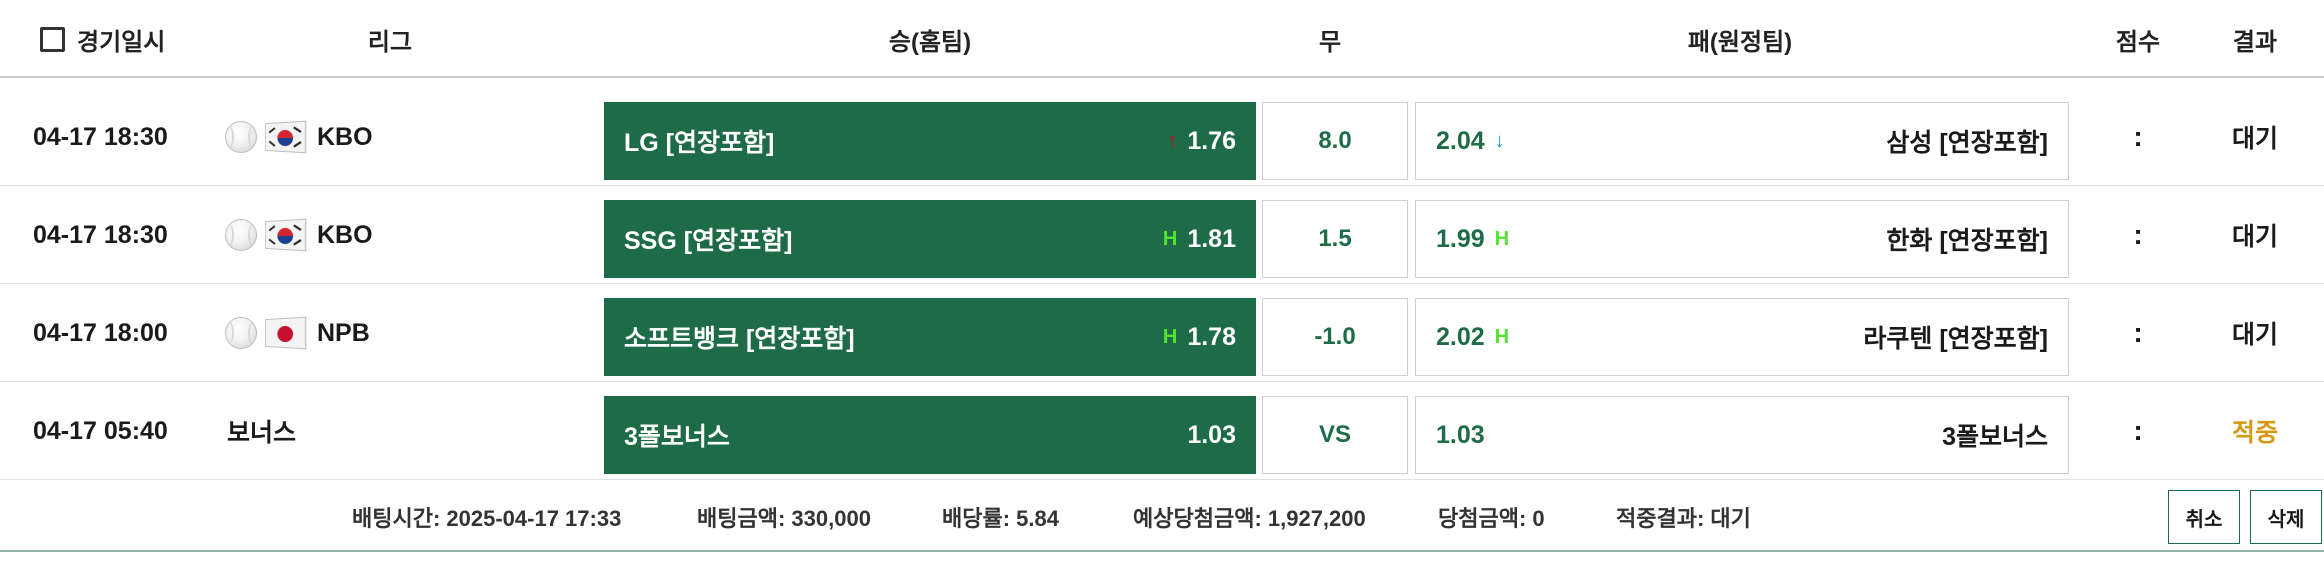 This screenshot has height=577, width=2324. I want to click on home-odds: 1.03, so click(1211, 434).